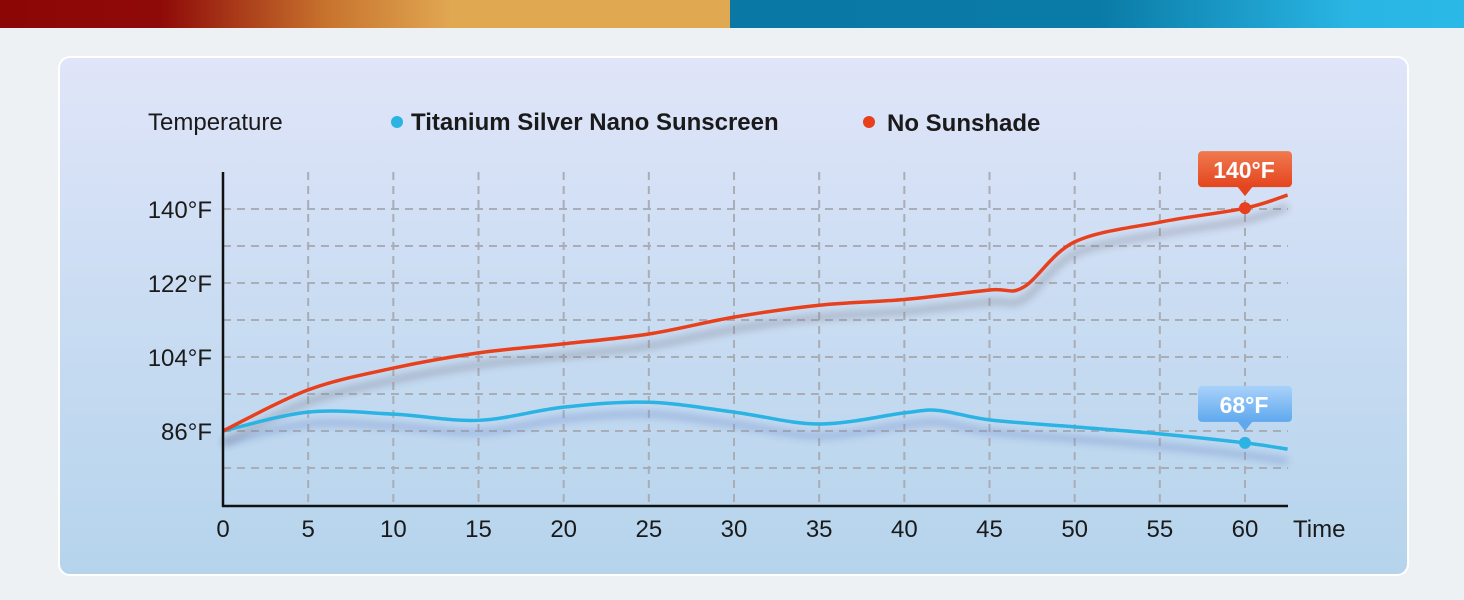  What do you see at coordinates (180, 284) in the screenshot?
I see `y-tick-label: 122°F` at bounding box center [180, 284].